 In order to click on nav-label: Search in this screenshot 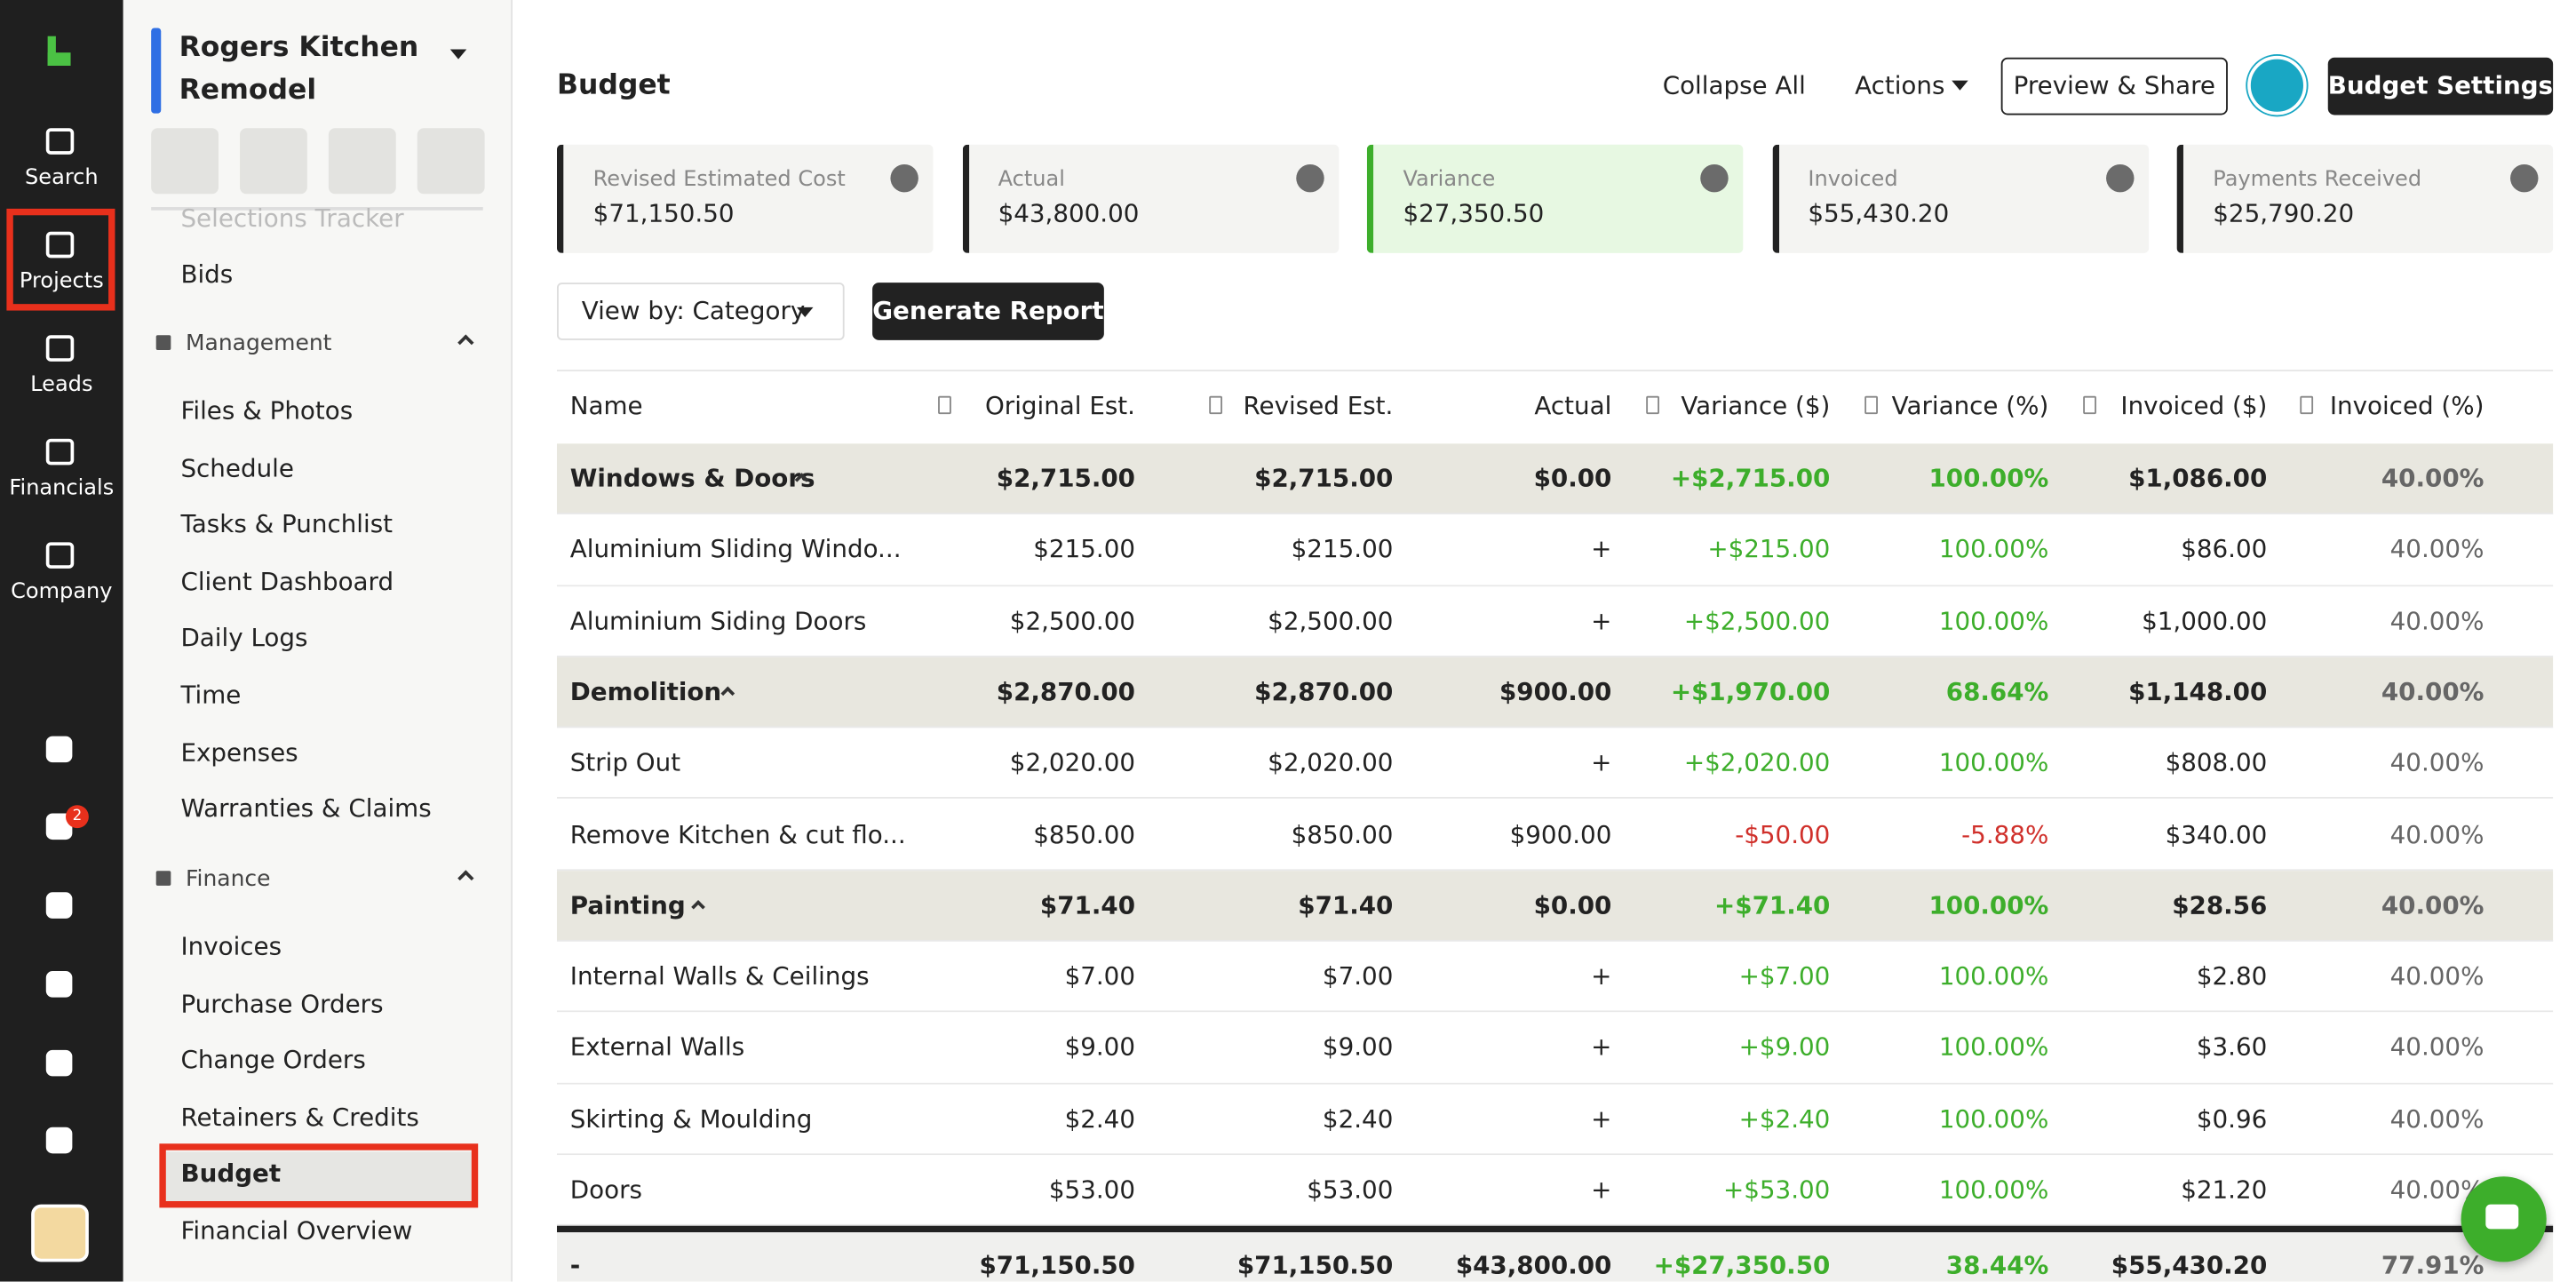, I will do `click(62, 178)`.